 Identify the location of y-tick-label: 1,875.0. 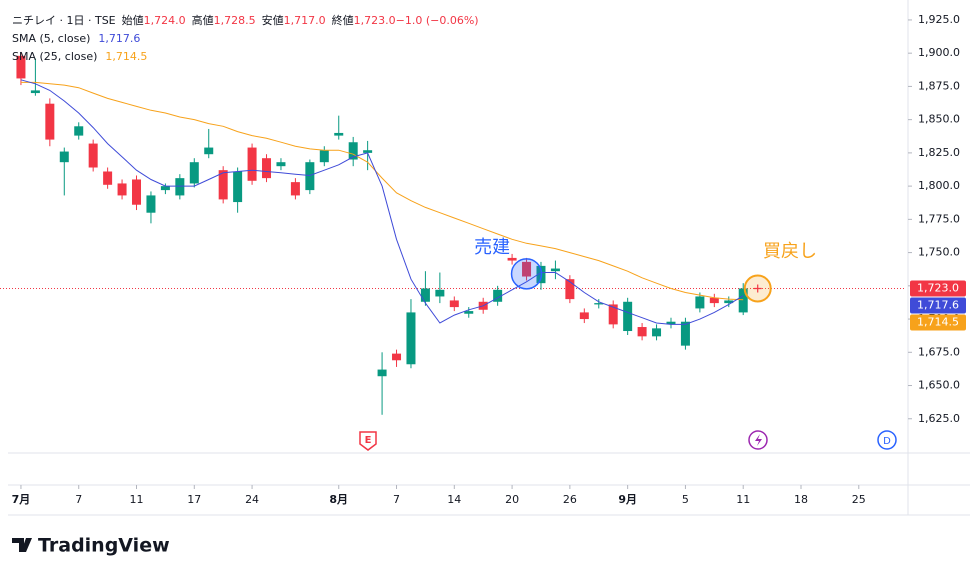
(939, 85).